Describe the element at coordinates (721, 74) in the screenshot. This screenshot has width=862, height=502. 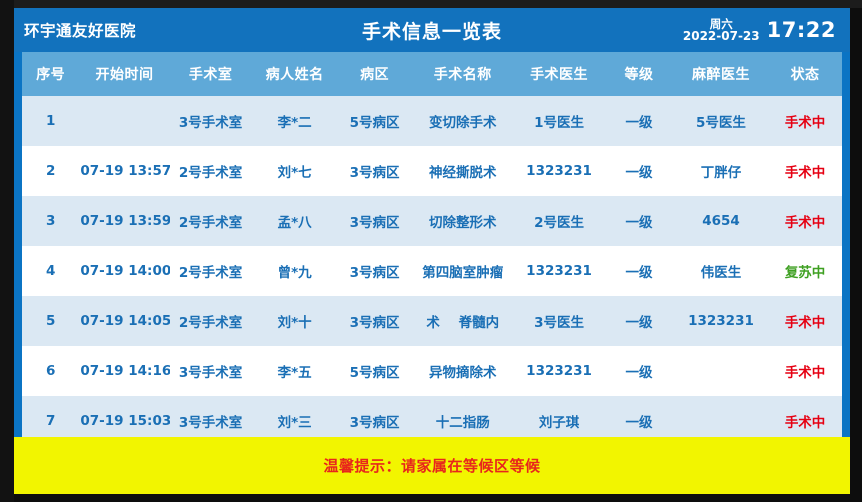
I see `column-header-anesthetist: 麻醉医生` at that location.